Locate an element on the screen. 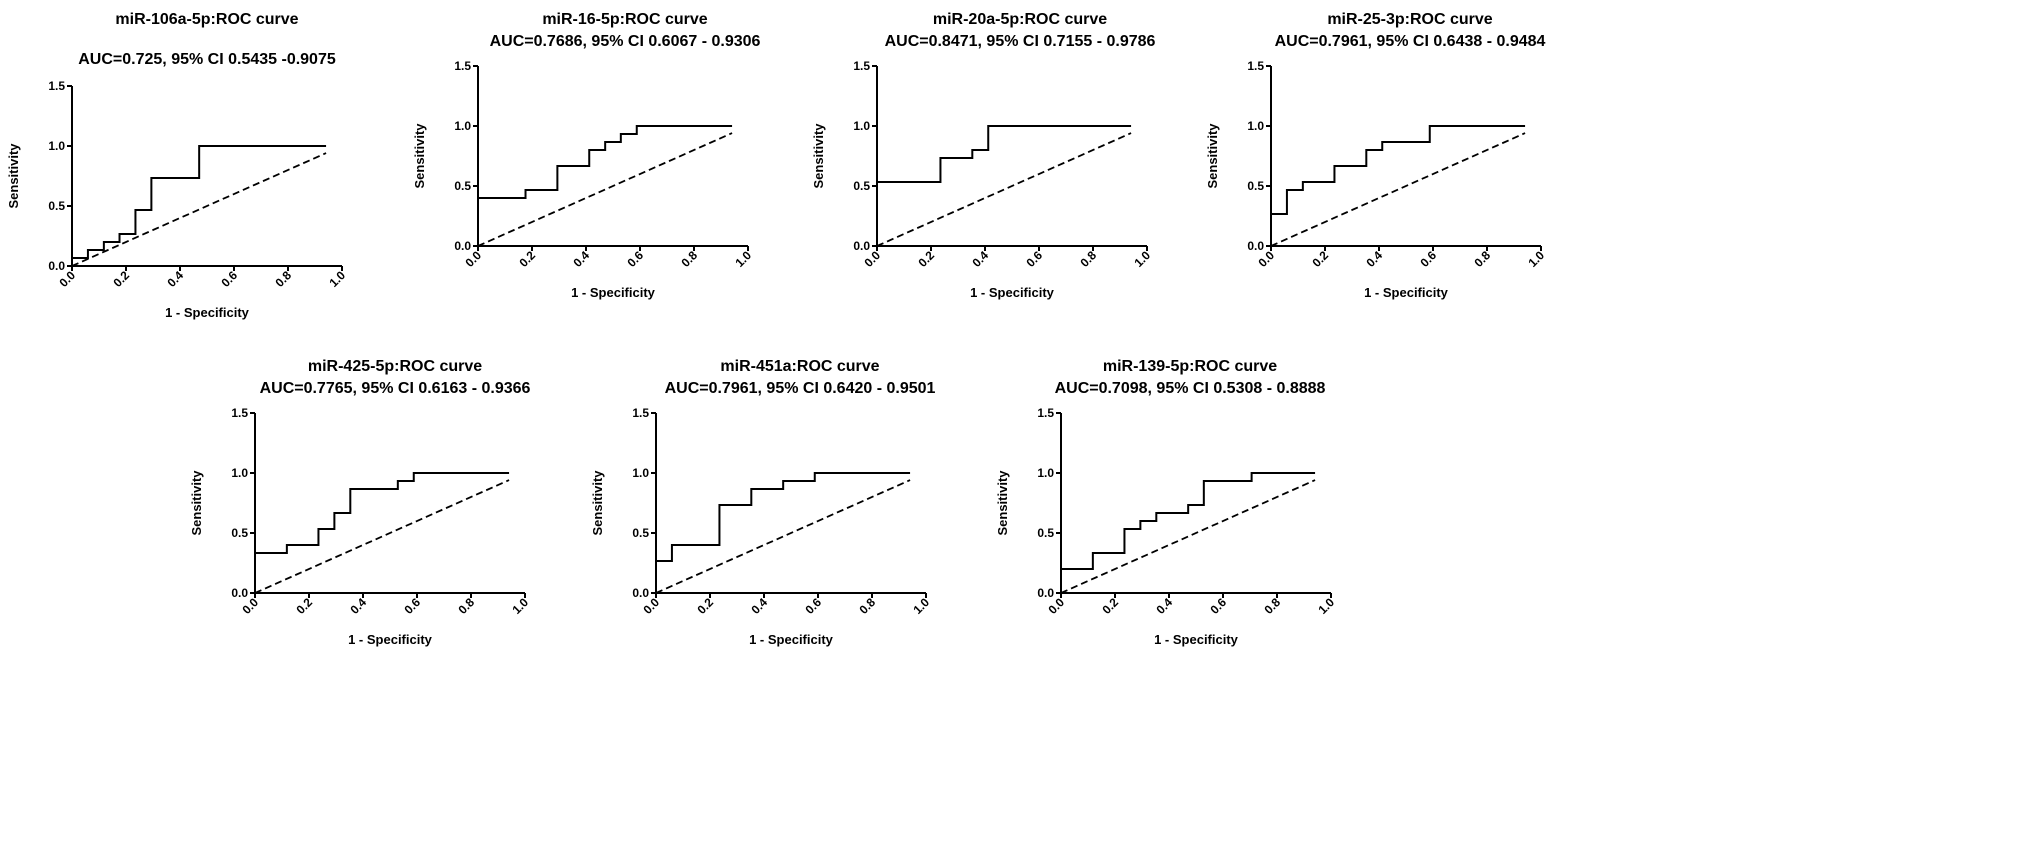 This screenshot has height=852, width=2031. chart-subtitle: AUC=0.8471, 95% CI 0.7155 - 0.9786 is located at coordinates (1020, 41).